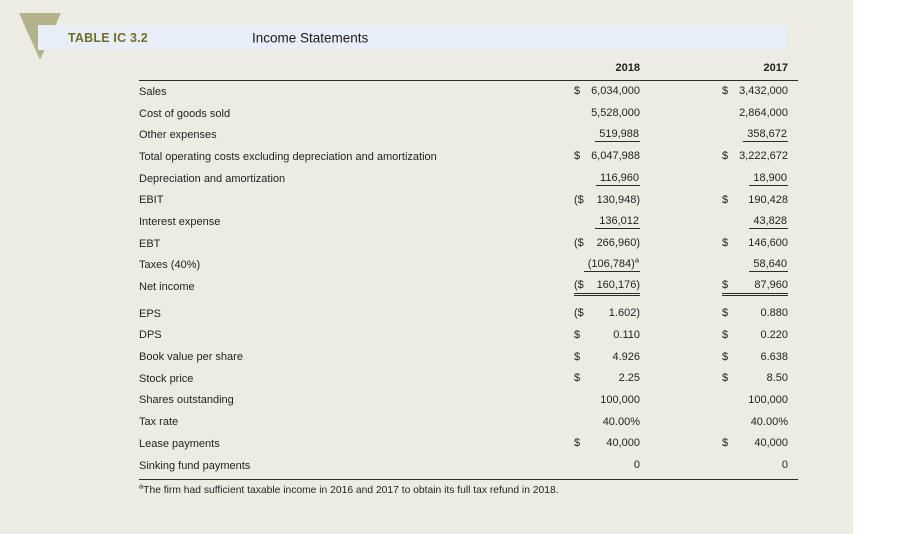  I want to click on cell-2018: 136,012, so click(607, 222).